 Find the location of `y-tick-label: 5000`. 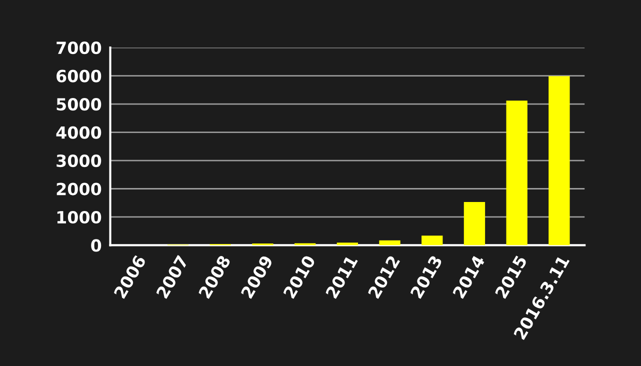

y-tick-label: 5000 is located at coordinates (79, 104).